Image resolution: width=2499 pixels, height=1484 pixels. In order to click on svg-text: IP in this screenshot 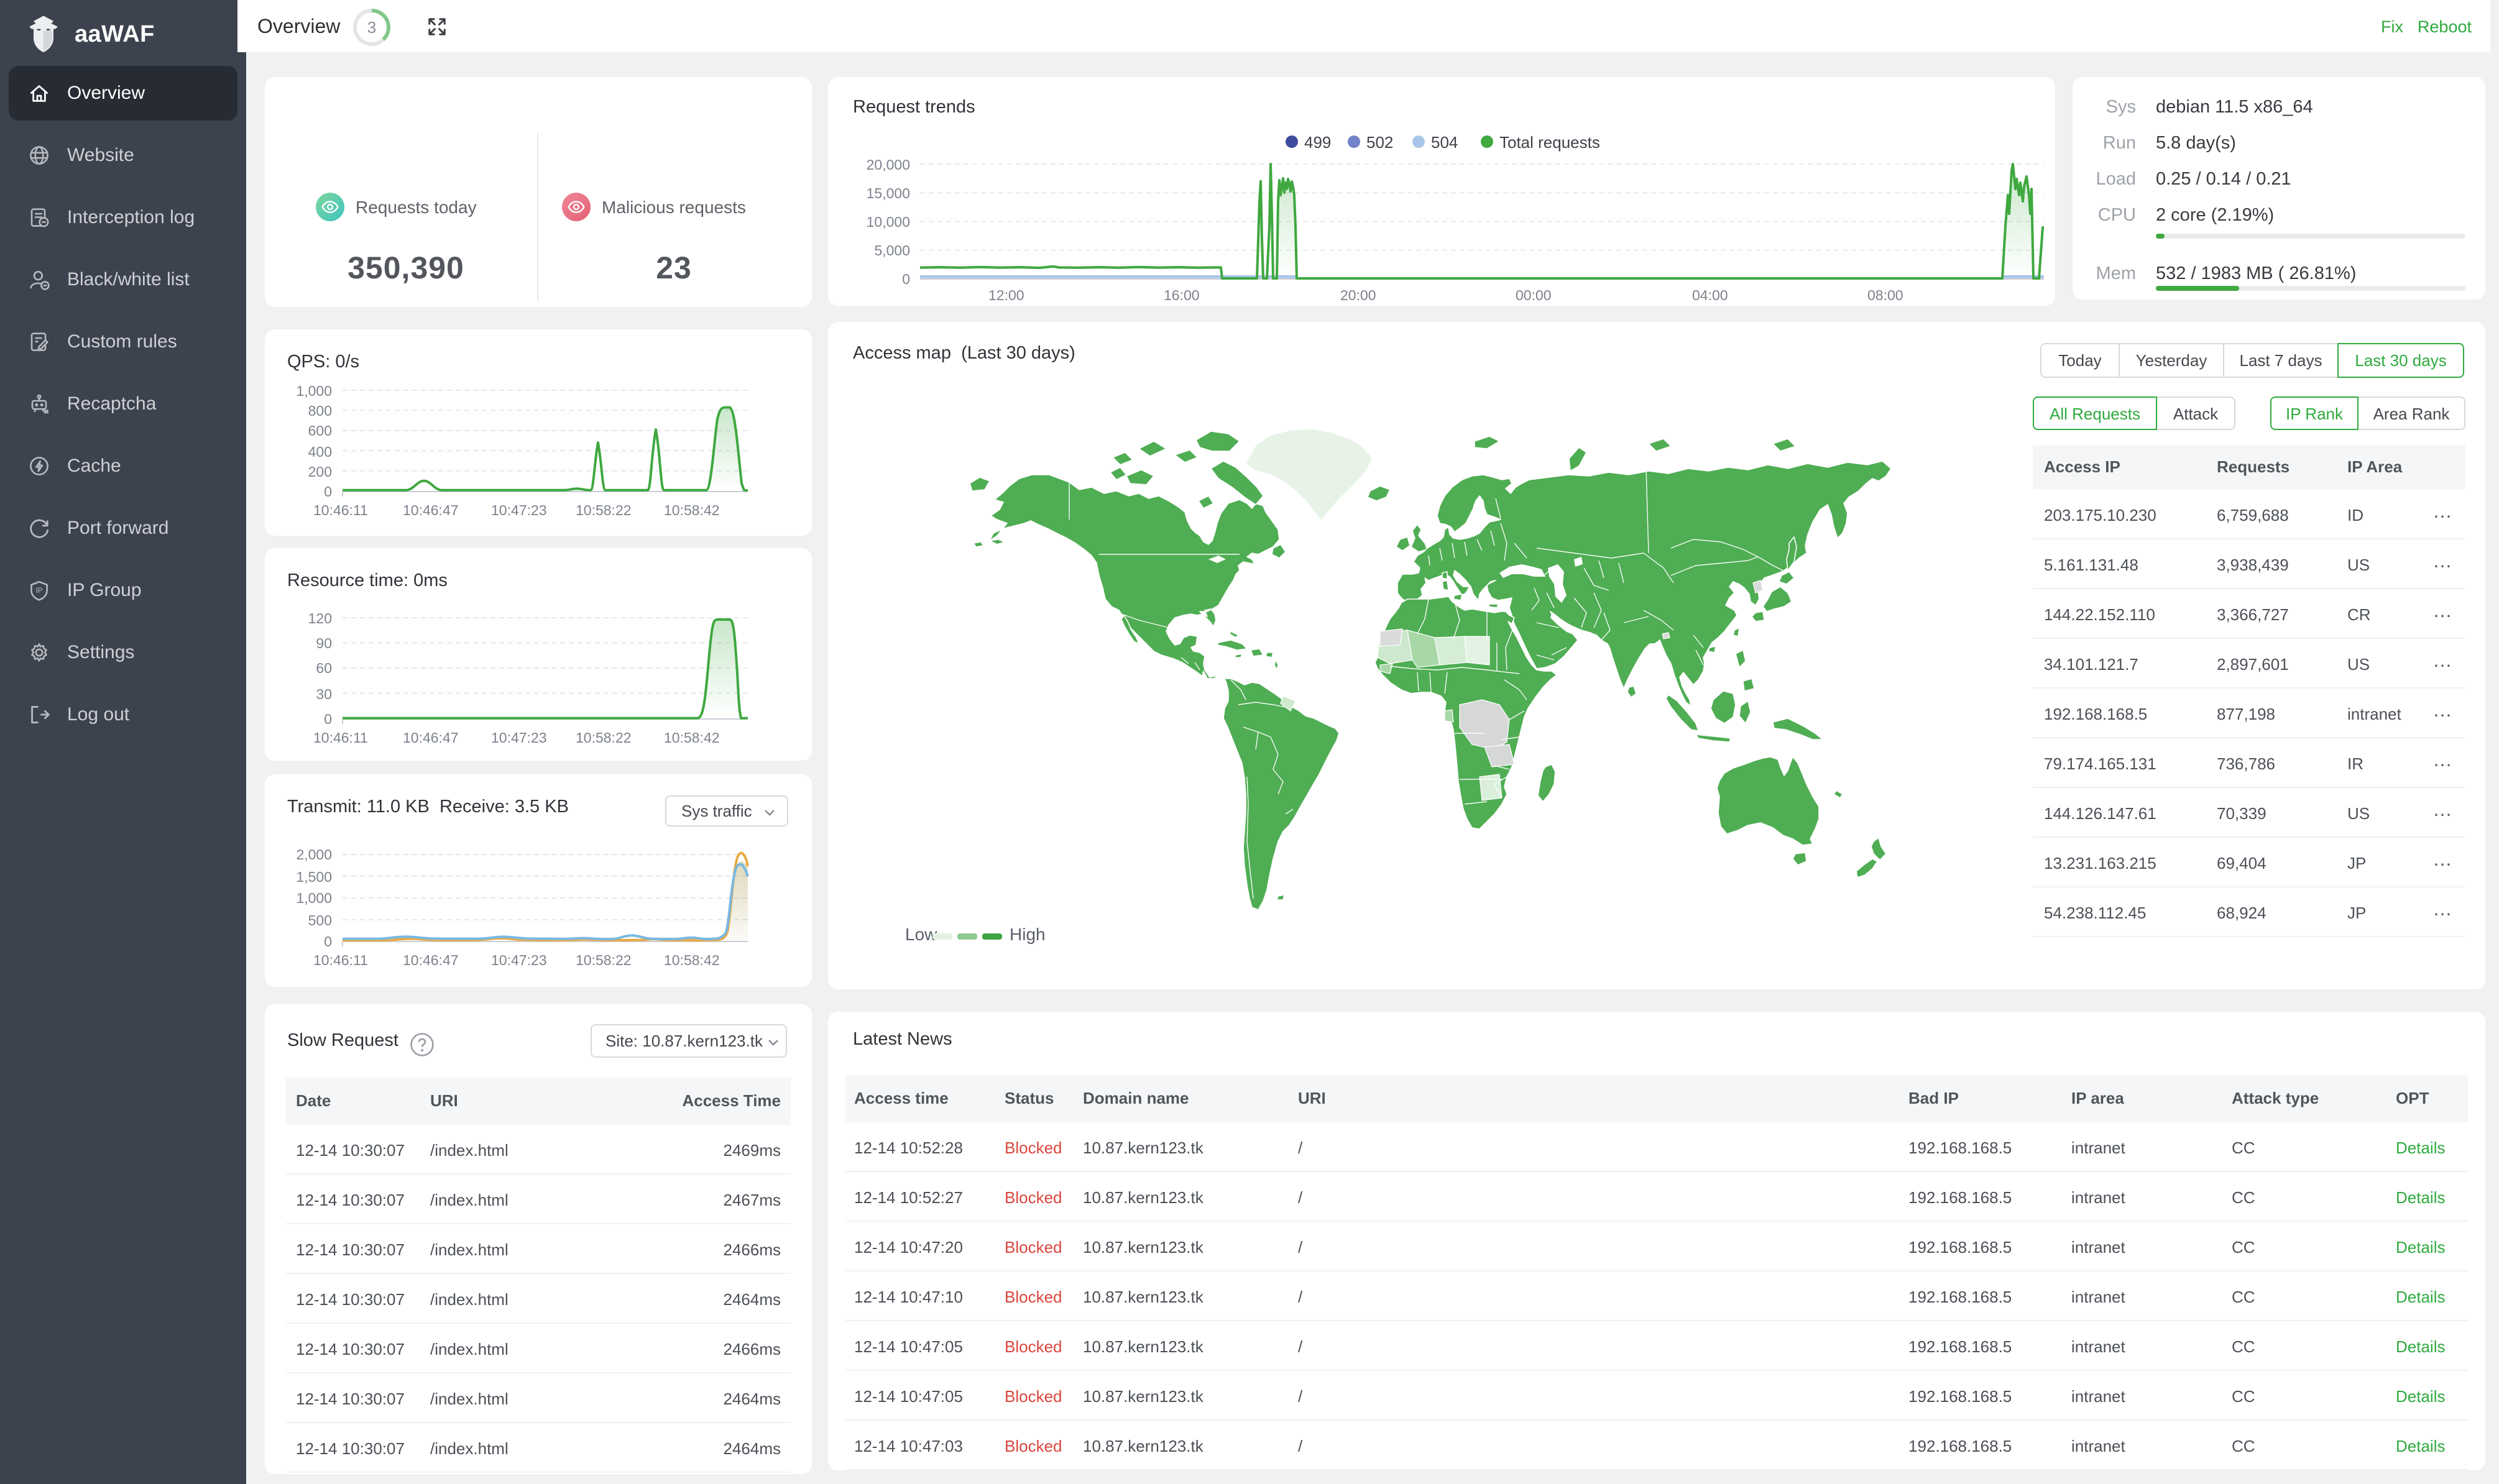, I will do `click(38, 590)`.